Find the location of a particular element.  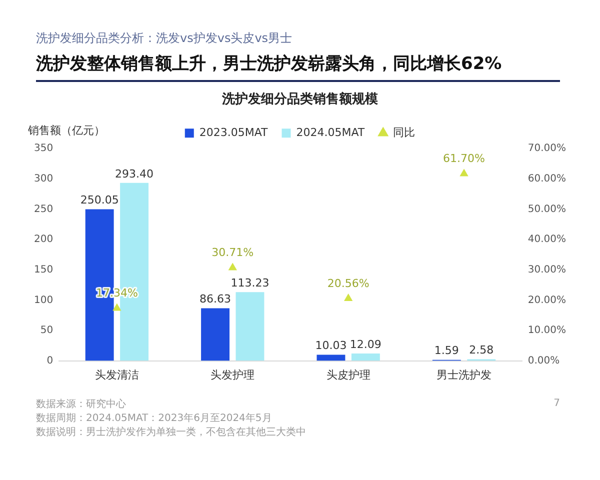

y2-tick-label: 60.00% is located at coordinates (547, 179).